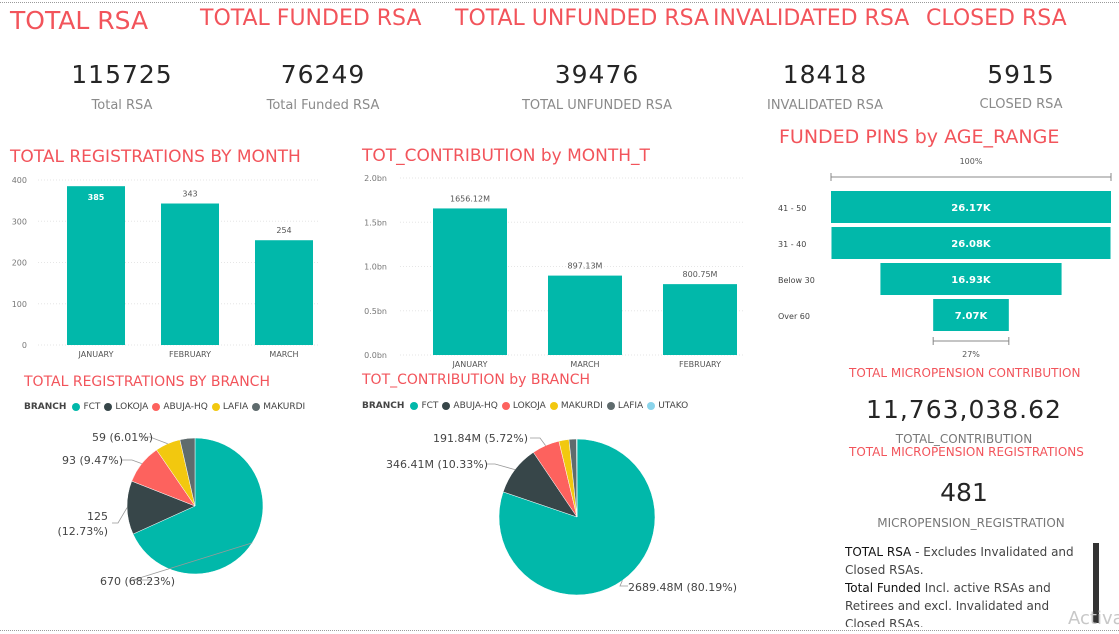  I want to click on pie-data-label-cont: (12.73%), so click(82, 531).